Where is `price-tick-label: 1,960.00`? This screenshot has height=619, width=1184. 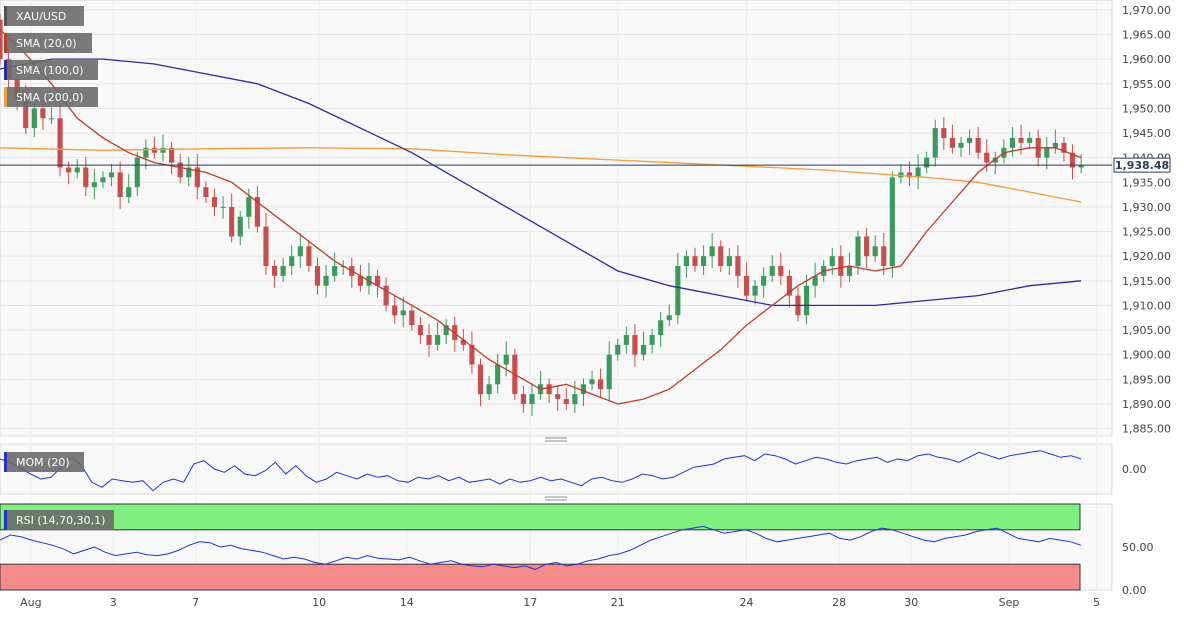
price-tick-label: 1,960.00 is located at coordinates (1146, 59).